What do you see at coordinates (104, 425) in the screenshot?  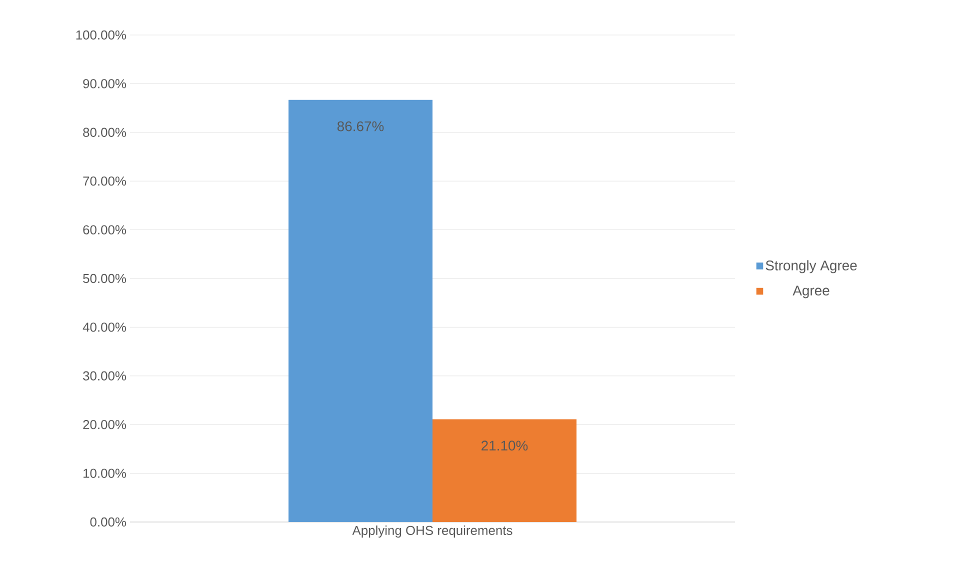 I see `y-tick-label: 20.00%` at bounding box center [104, 425].